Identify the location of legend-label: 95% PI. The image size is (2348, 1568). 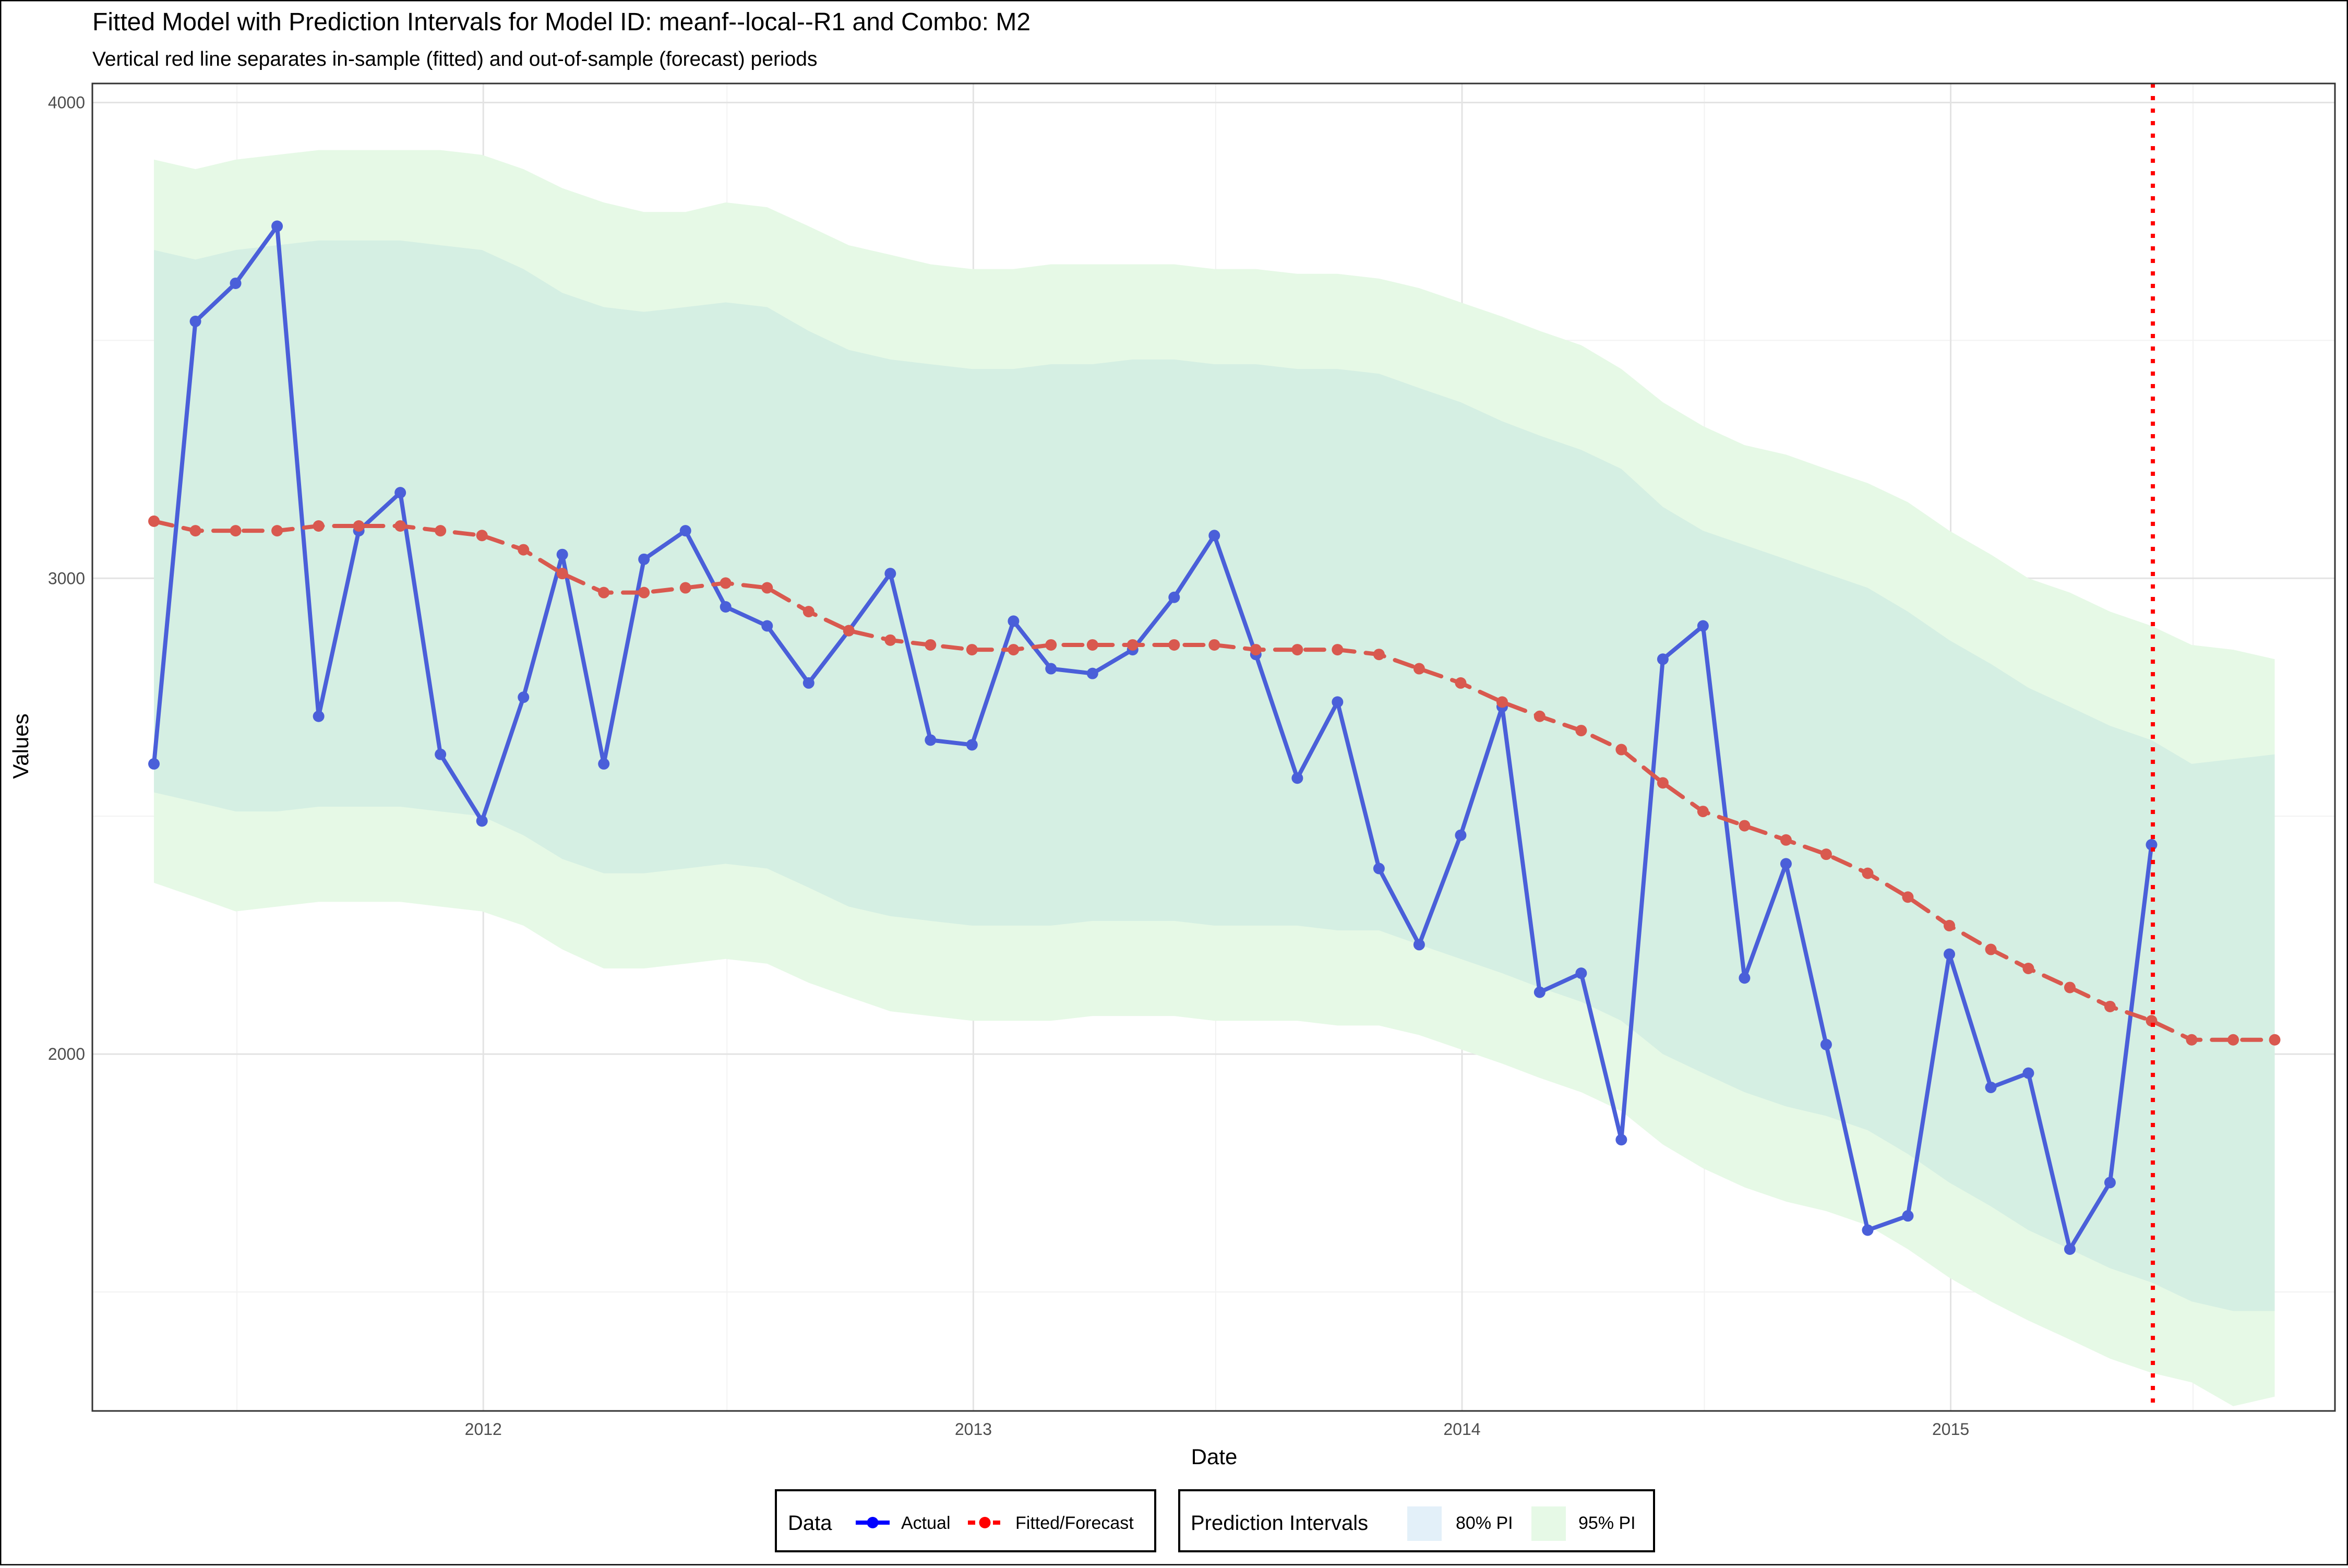
(1607, 1523).